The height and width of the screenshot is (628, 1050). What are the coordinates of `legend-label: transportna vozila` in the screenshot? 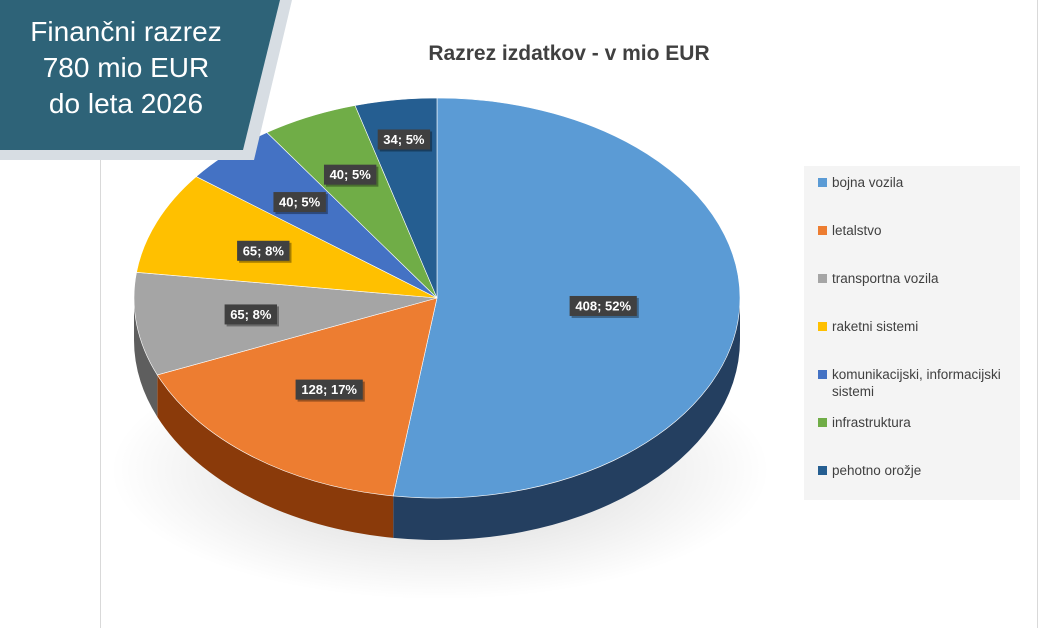 It's located at (885, 278).